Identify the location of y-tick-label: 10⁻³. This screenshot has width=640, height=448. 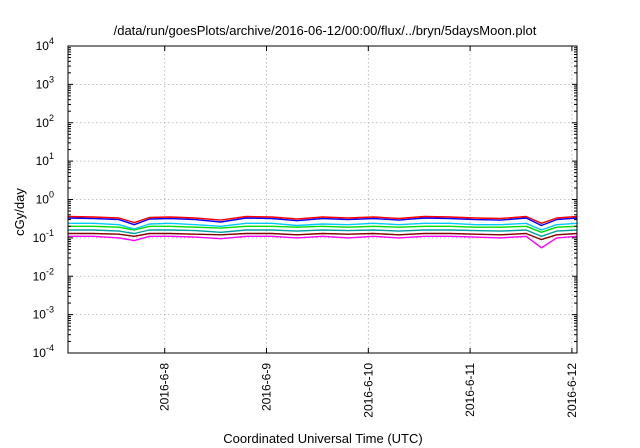
(43, 313).